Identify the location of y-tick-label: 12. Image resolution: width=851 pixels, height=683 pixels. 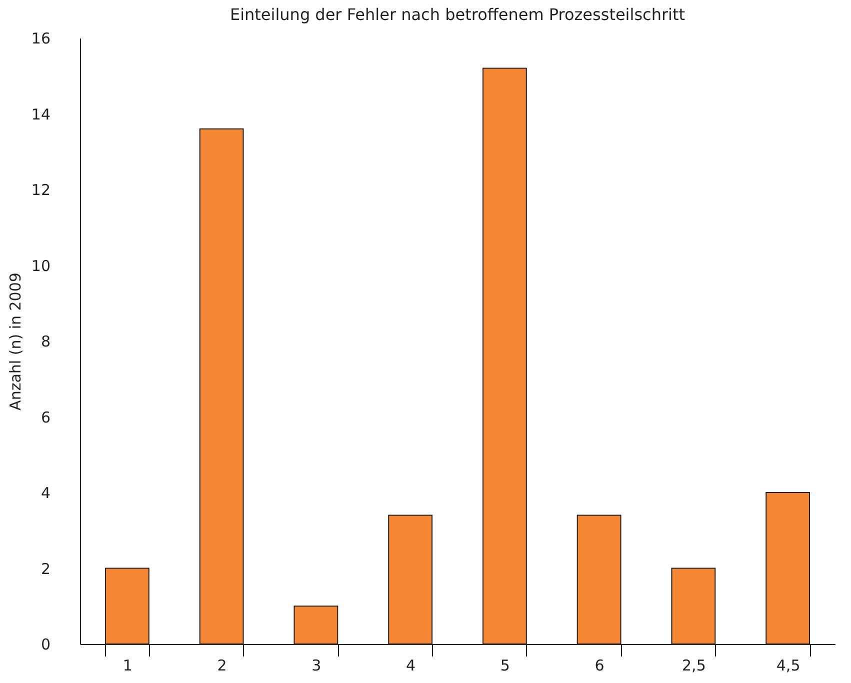
(40, 190).